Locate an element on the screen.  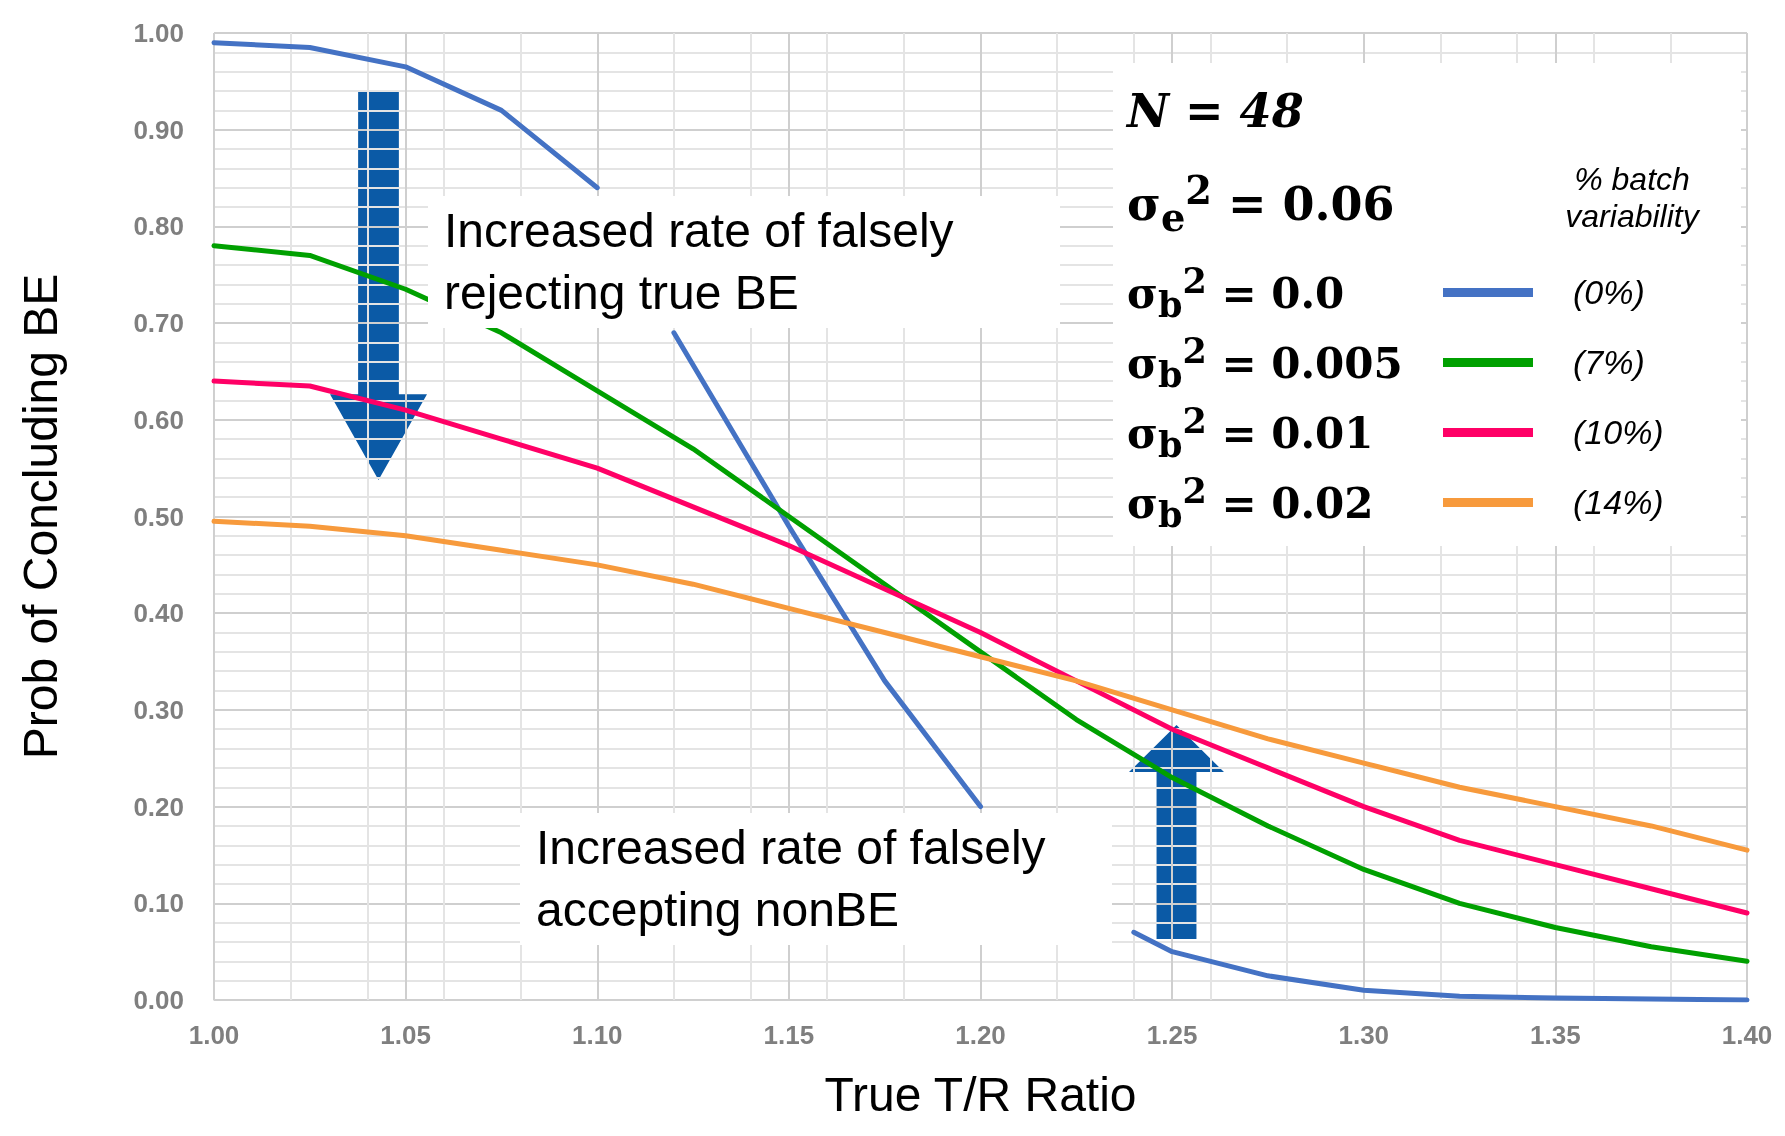
x-tick-label: 1.00 is located at coordinates (214, 1035).